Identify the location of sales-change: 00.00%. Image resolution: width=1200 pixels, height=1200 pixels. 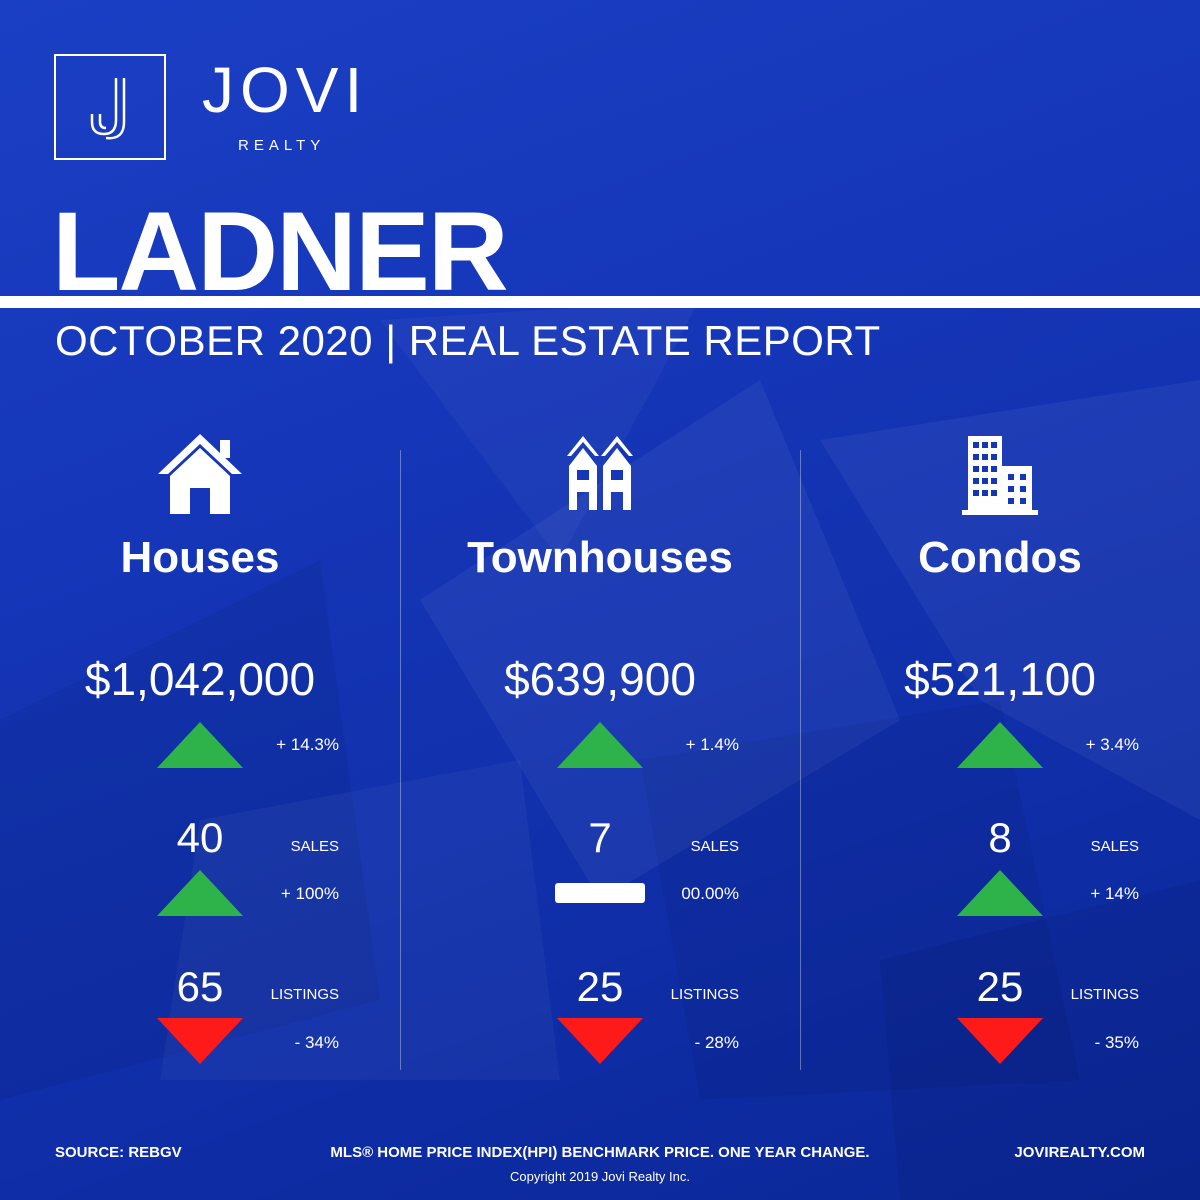
(710, 893).